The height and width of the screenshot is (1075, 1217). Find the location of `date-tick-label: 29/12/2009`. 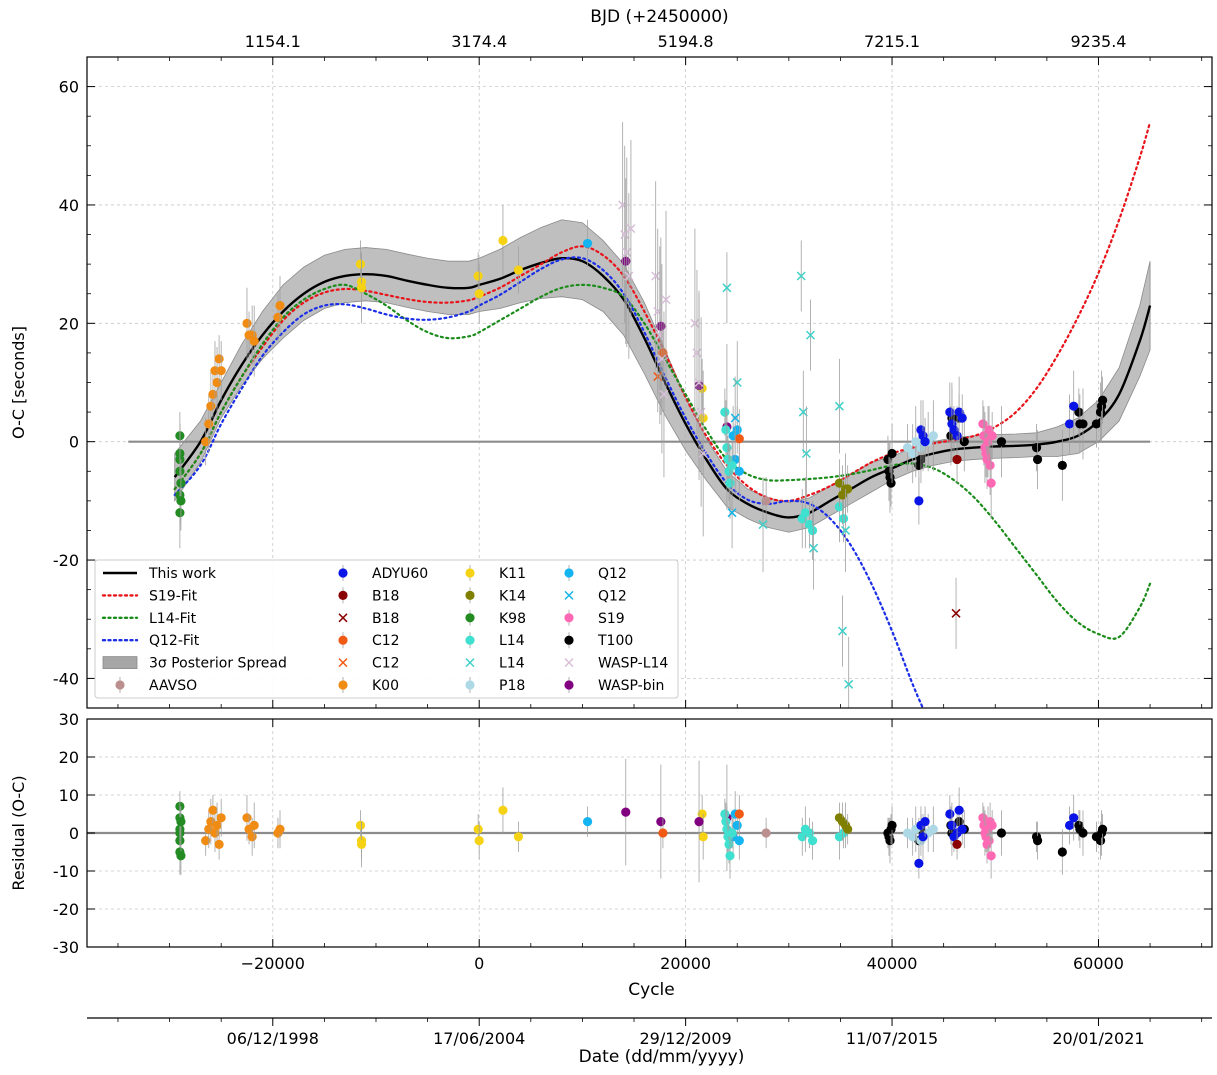

date-tick-label: 29/12/2009 is located at coordinates (686, 1038).